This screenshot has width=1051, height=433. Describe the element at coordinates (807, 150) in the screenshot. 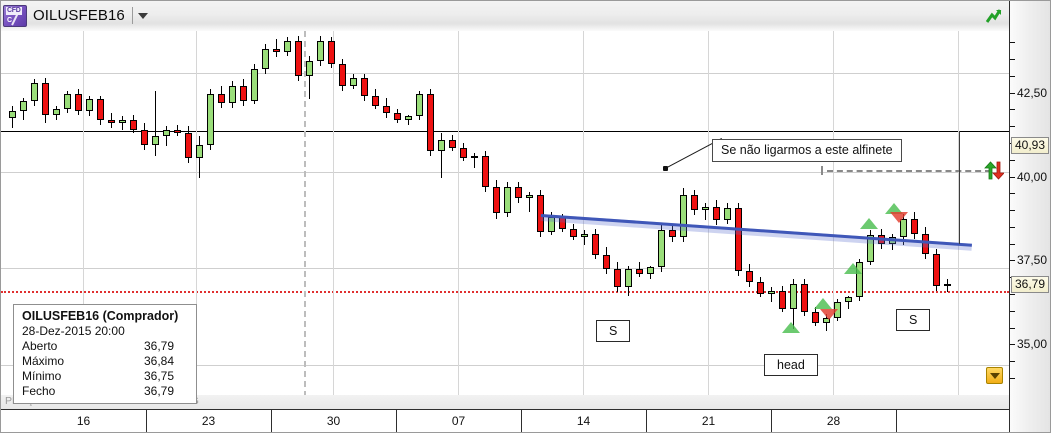

I see `callout-note: Se não ligarmos a este alfinete` at that location.